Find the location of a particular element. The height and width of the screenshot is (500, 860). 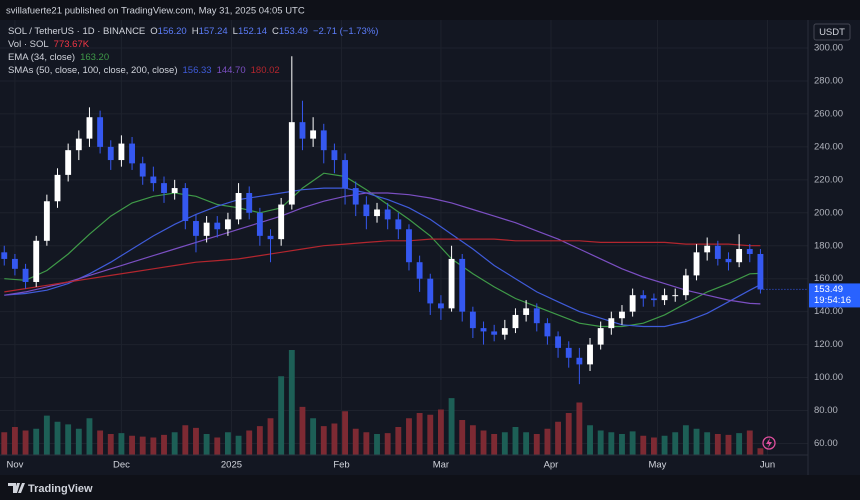

x-tick-label: Dec is located at coordinates (121, 465).